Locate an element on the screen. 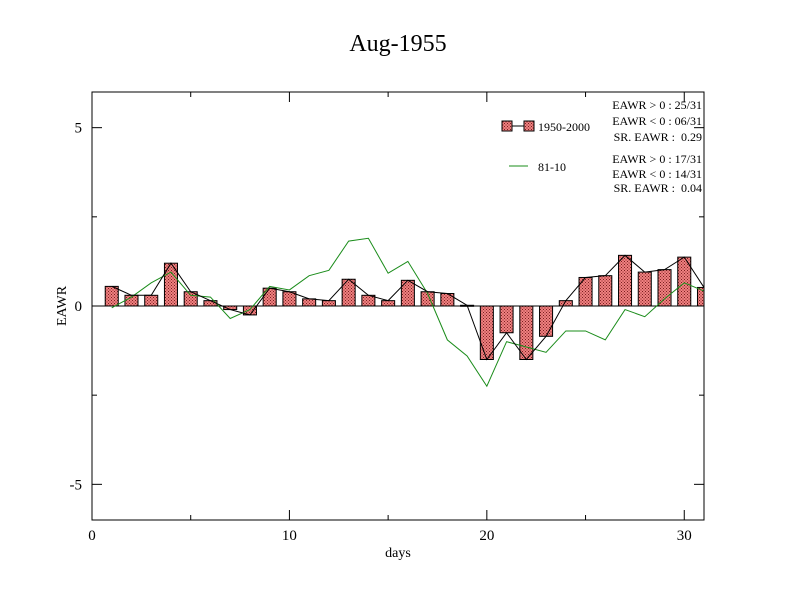 The height and width of the screenshot is (612, 792). x-tick-label: 10 is located at coordinates (289, 536).